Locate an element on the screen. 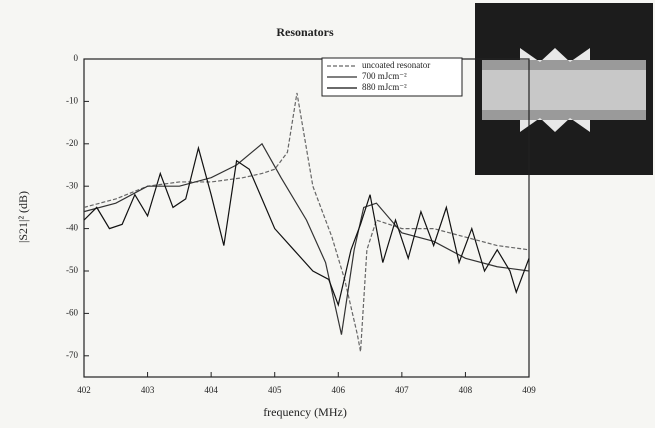 The height and width of the screenshot is (428, 655). y-tick-label: -60 is located at coordinates (72, 312).